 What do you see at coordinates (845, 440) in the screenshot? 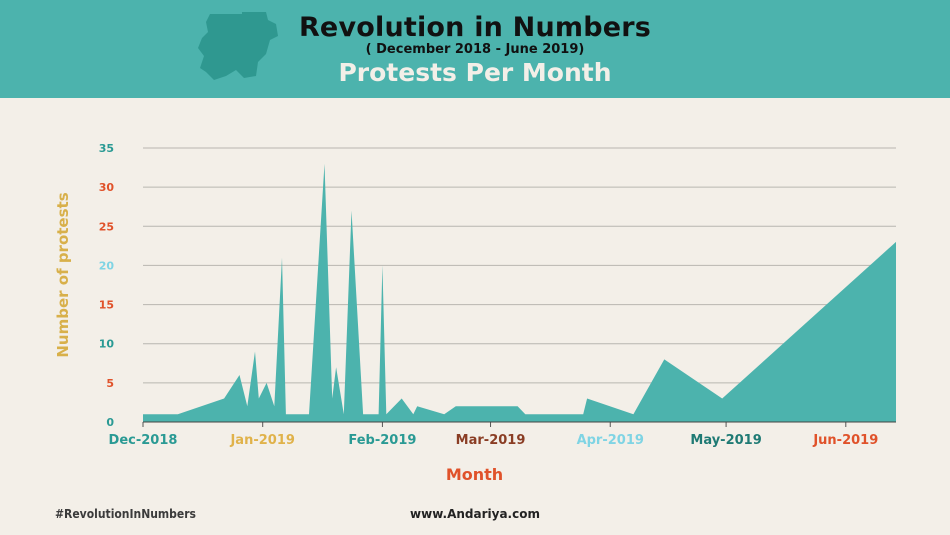
I see `x-tick-label: Jun-2019` at bounding box center [845, 440].